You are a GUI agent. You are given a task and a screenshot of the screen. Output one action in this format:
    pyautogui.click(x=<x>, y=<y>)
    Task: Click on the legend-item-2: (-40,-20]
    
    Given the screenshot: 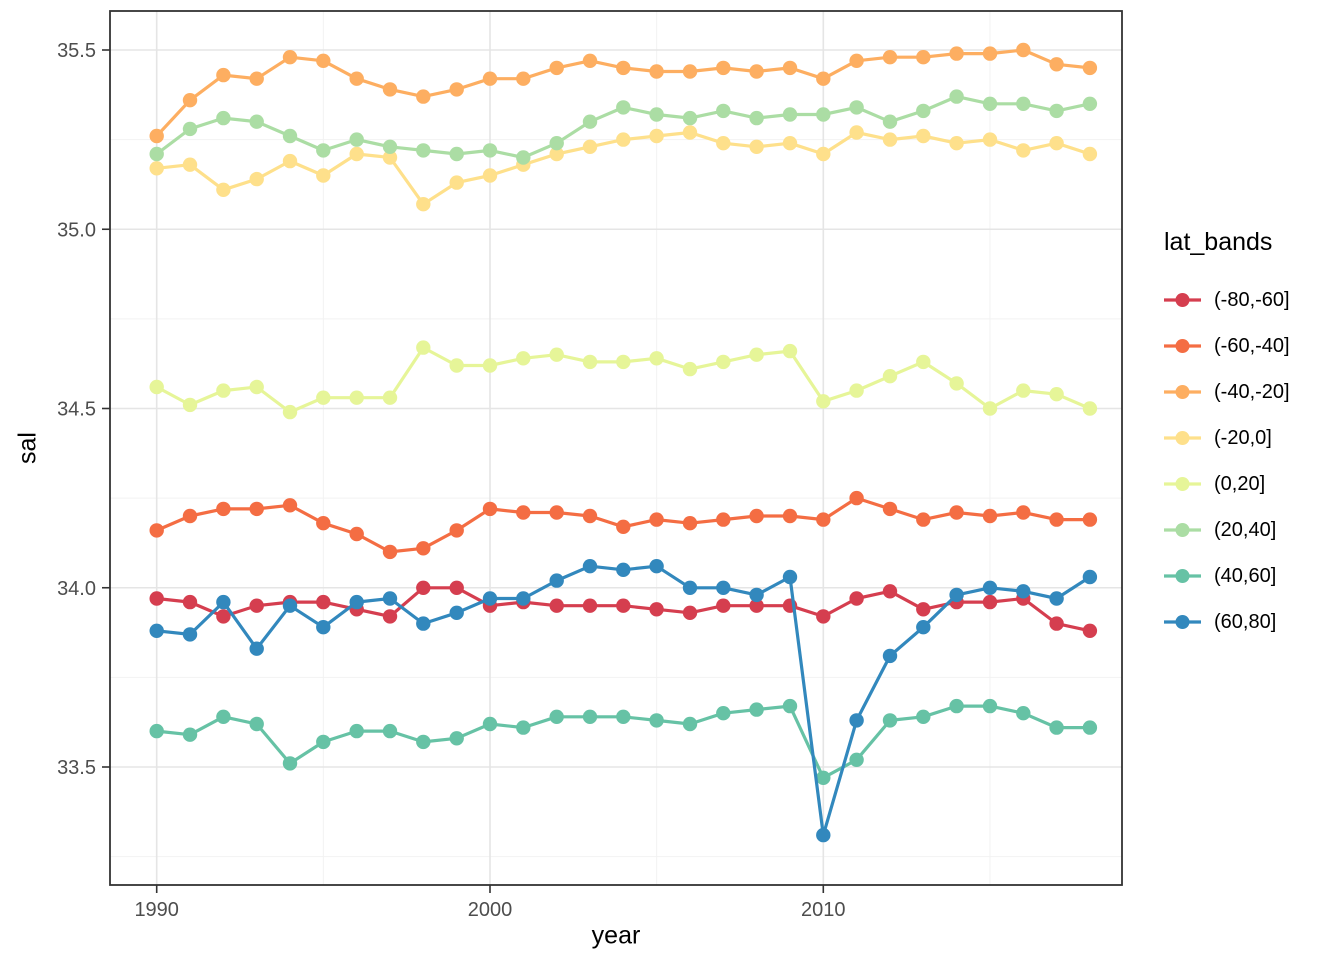 What is the action you would take?
    pyautogui.click(x=1227, y=392)
    